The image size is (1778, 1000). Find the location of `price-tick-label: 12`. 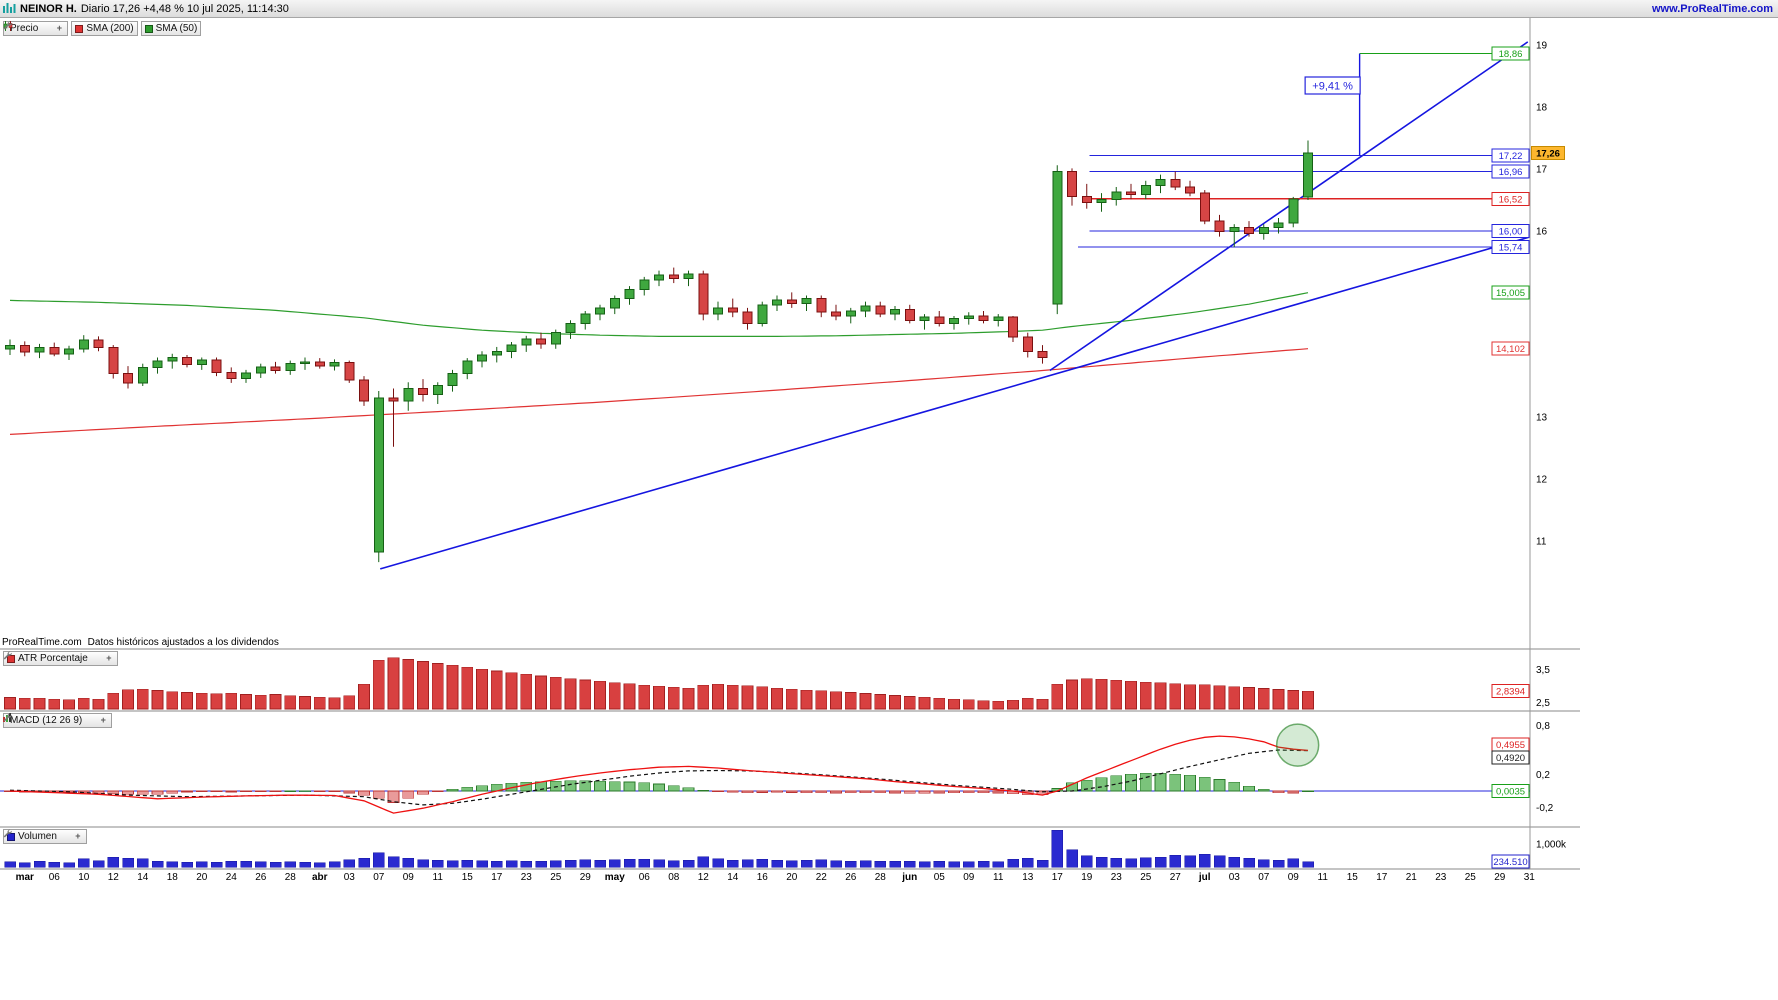

price-tick-label: 12 is located at coordinates (1542, 480).